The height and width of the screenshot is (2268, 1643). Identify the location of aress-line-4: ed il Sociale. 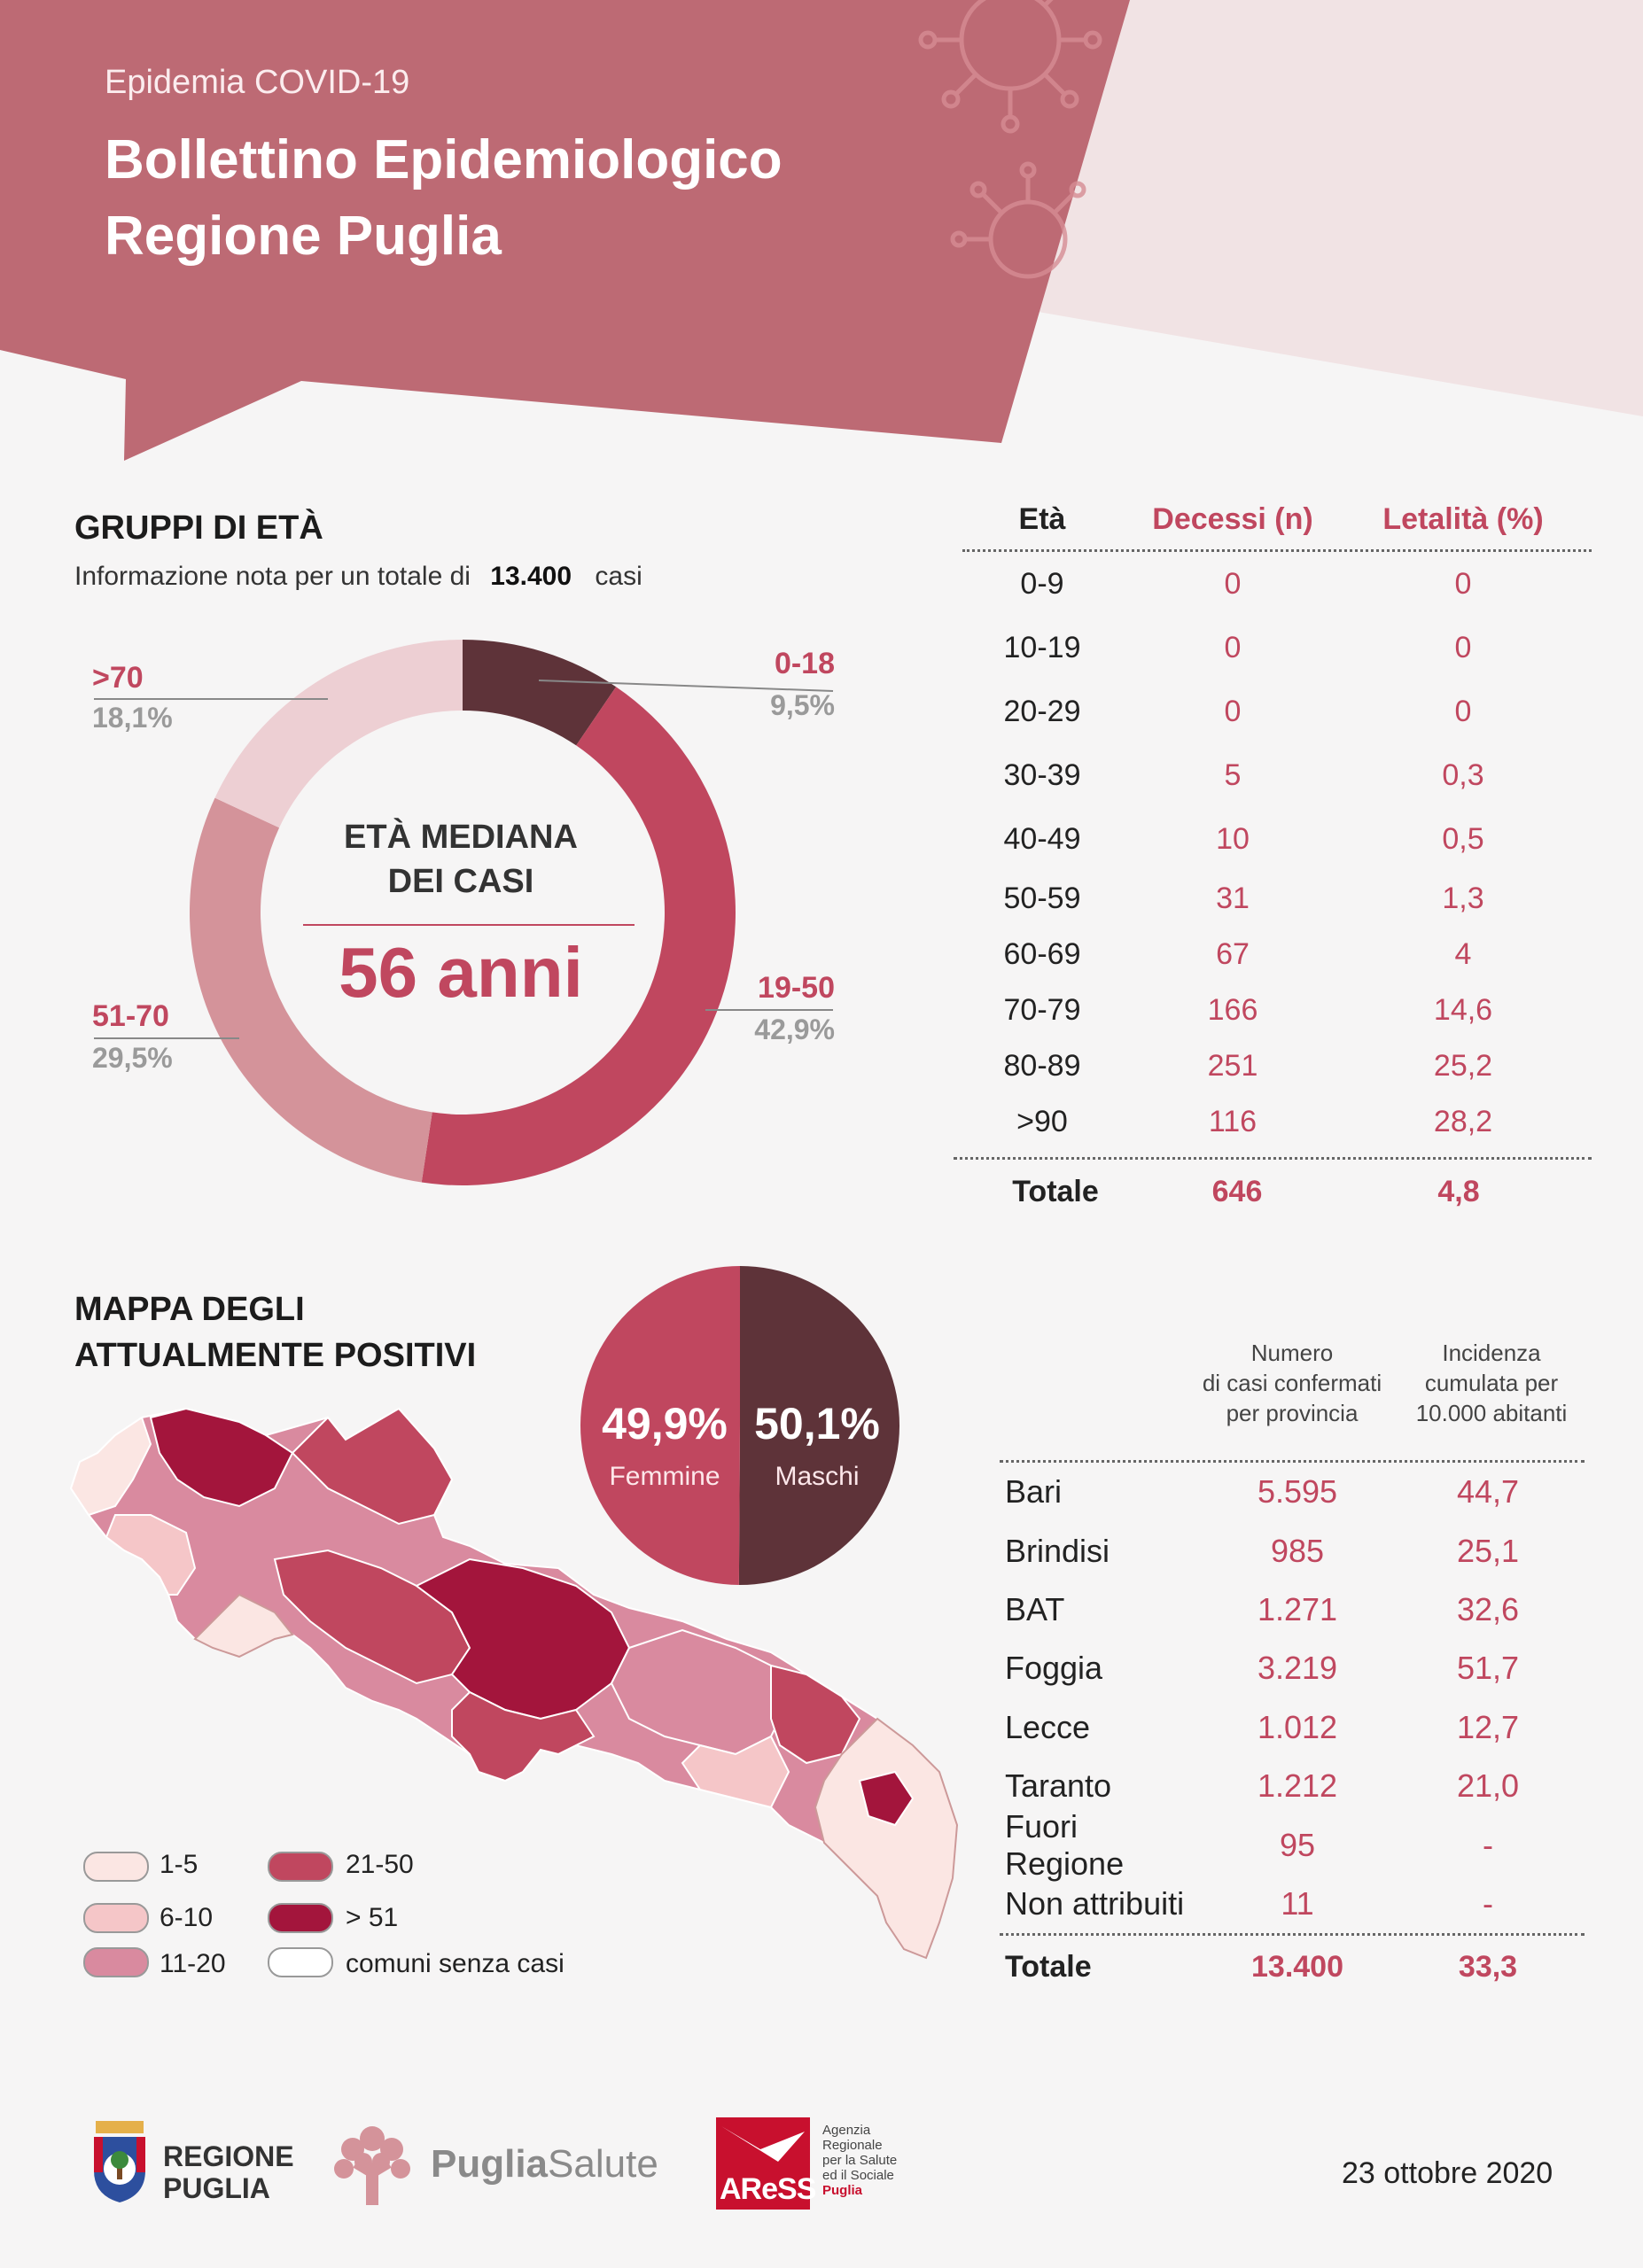
(858, 2175).